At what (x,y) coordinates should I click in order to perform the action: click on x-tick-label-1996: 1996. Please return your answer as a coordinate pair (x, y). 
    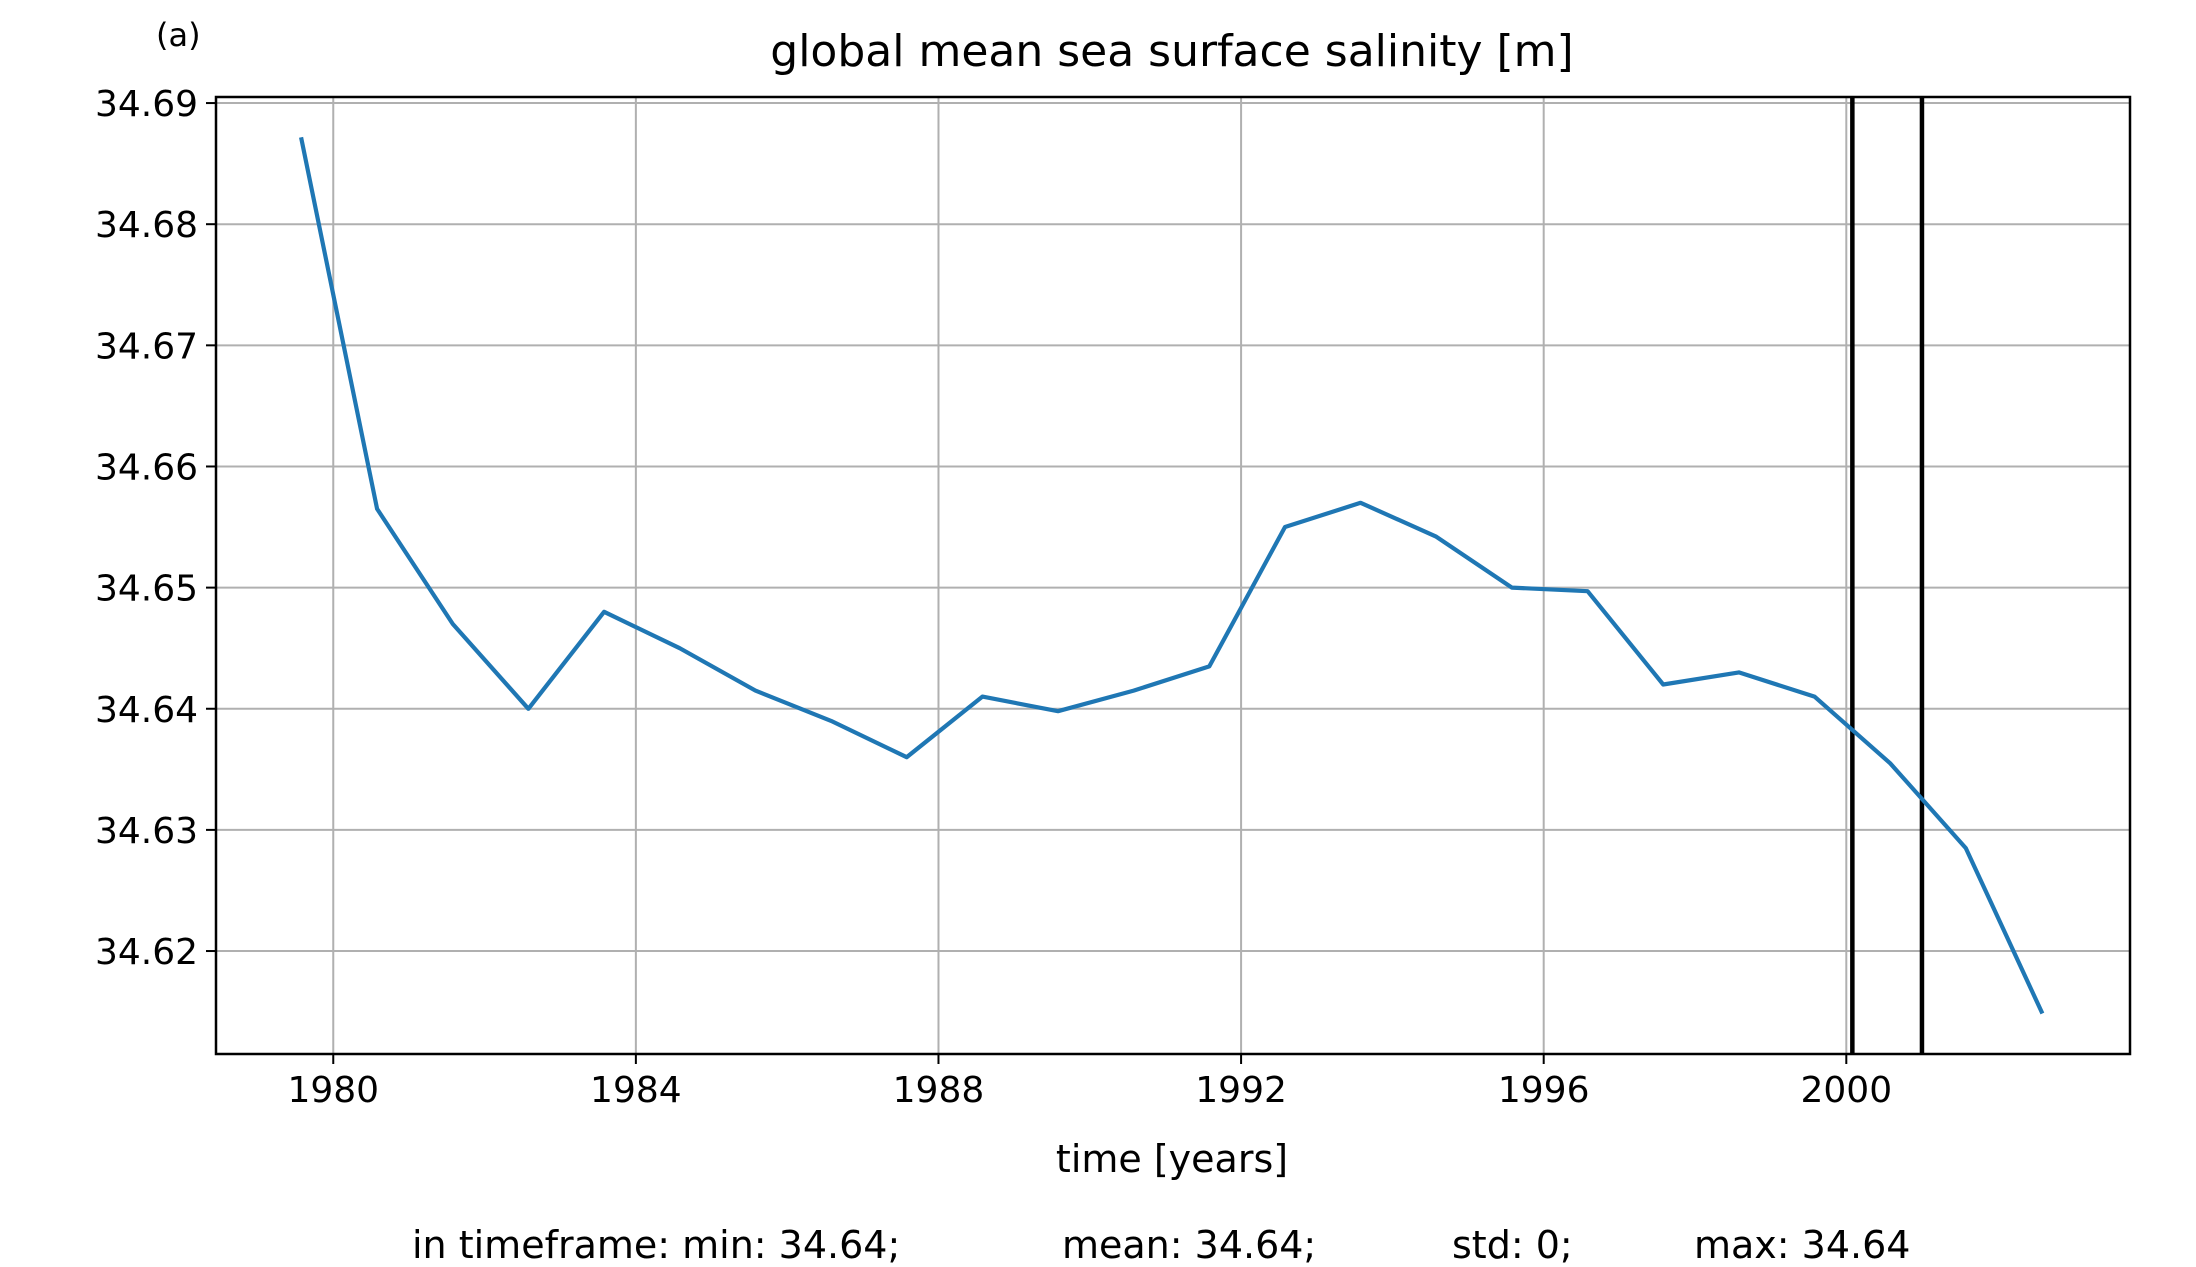
    Looking at the image, I should click on (1544, 1090).